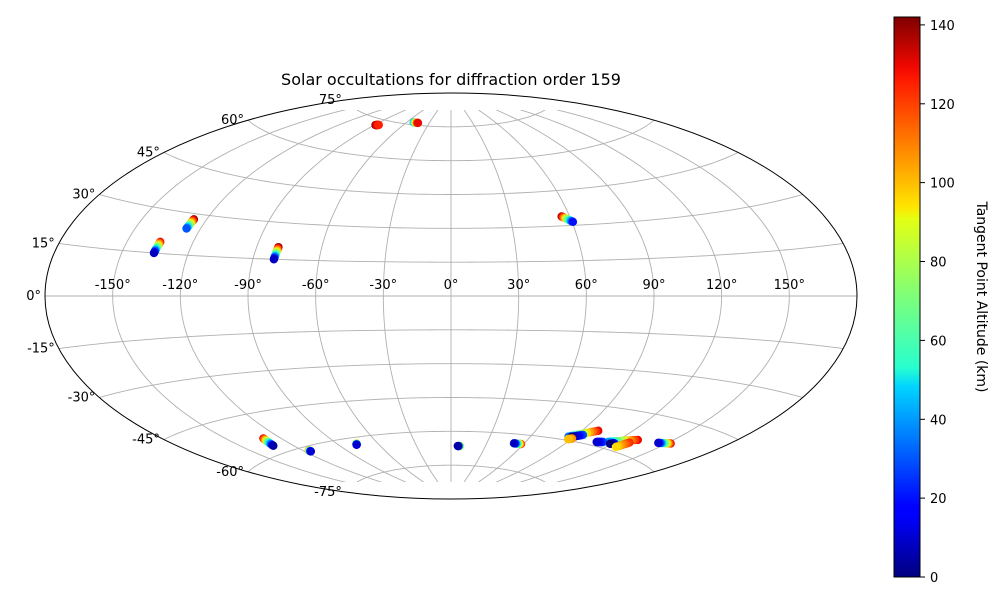  What do you see at coordinates (721, 285) in the screenshot?
I see `longitude-tick-label: 120°` at bounding box center [721, 285].